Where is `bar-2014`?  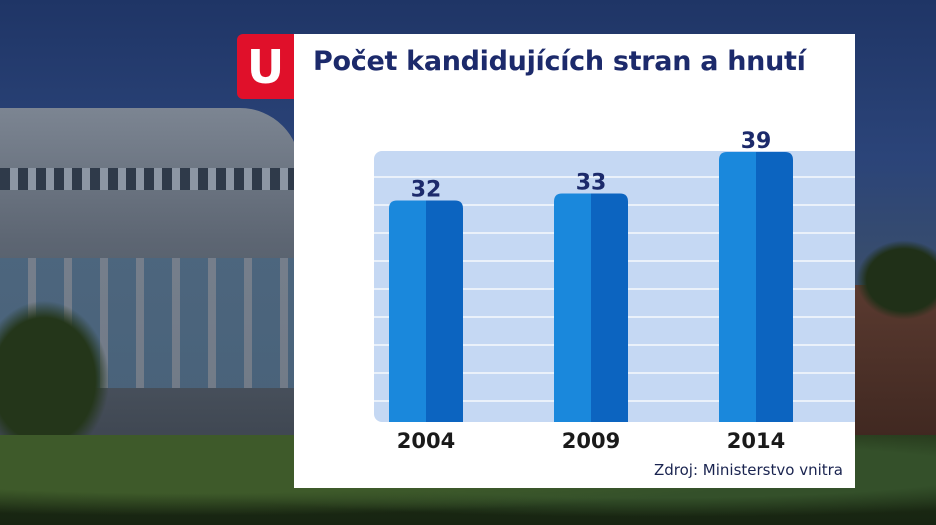
bar-2014 is located at coordinates (756, 287).